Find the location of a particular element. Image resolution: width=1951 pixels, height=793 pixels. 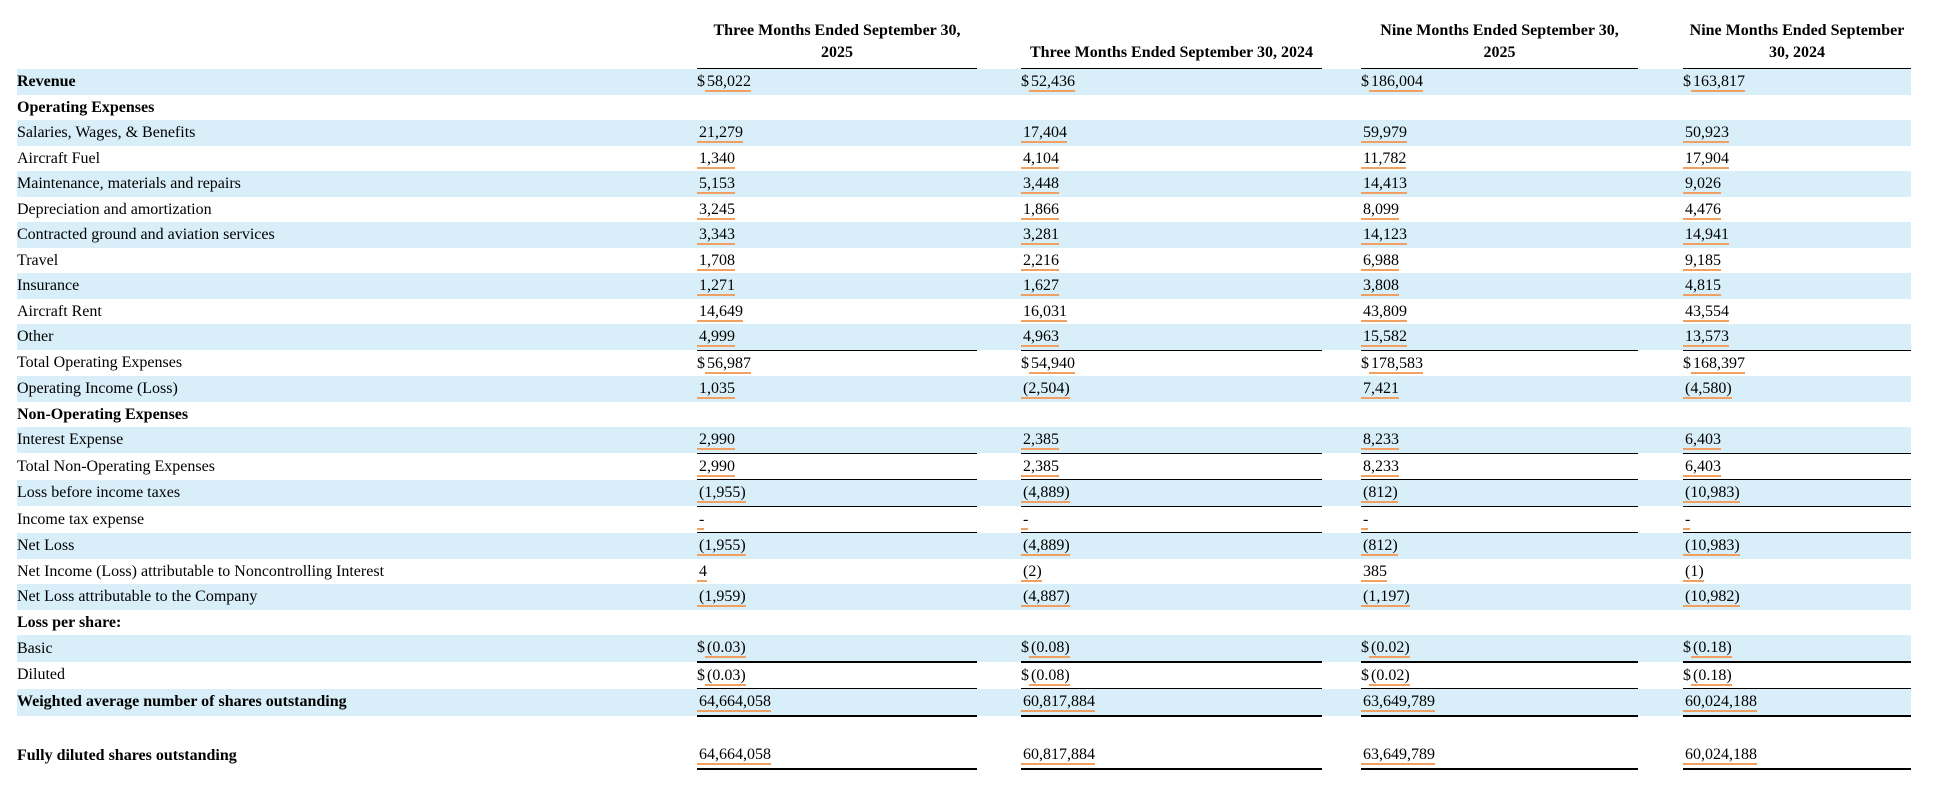

cell: $178,583 is located at coordinates (1499, 364).